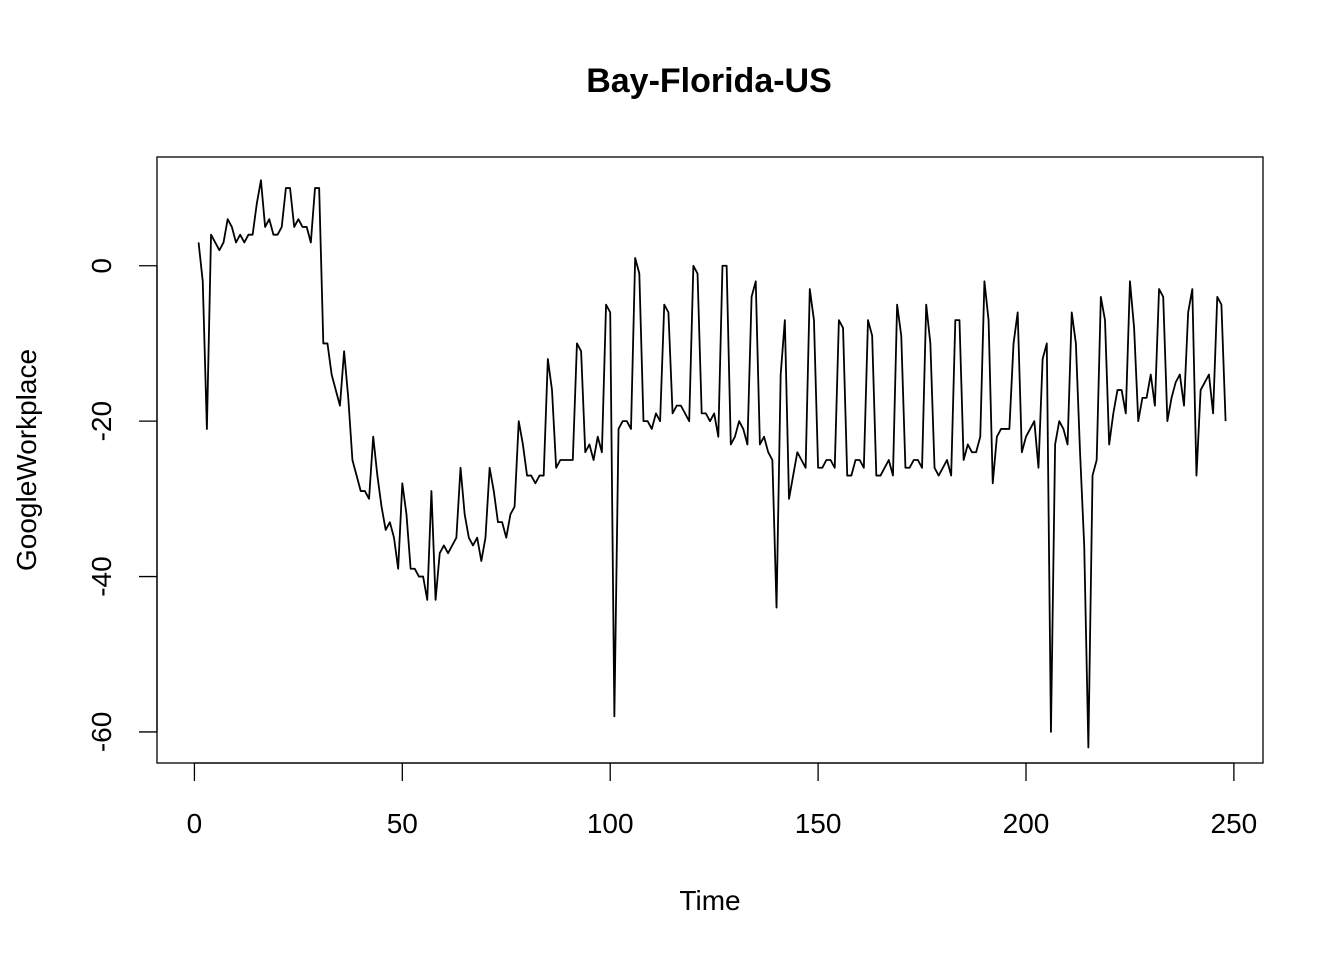 Image resolution: width=1344 pixels, height=960 pixels. I want to click on y-tick-label: -20, so click(101, 421).